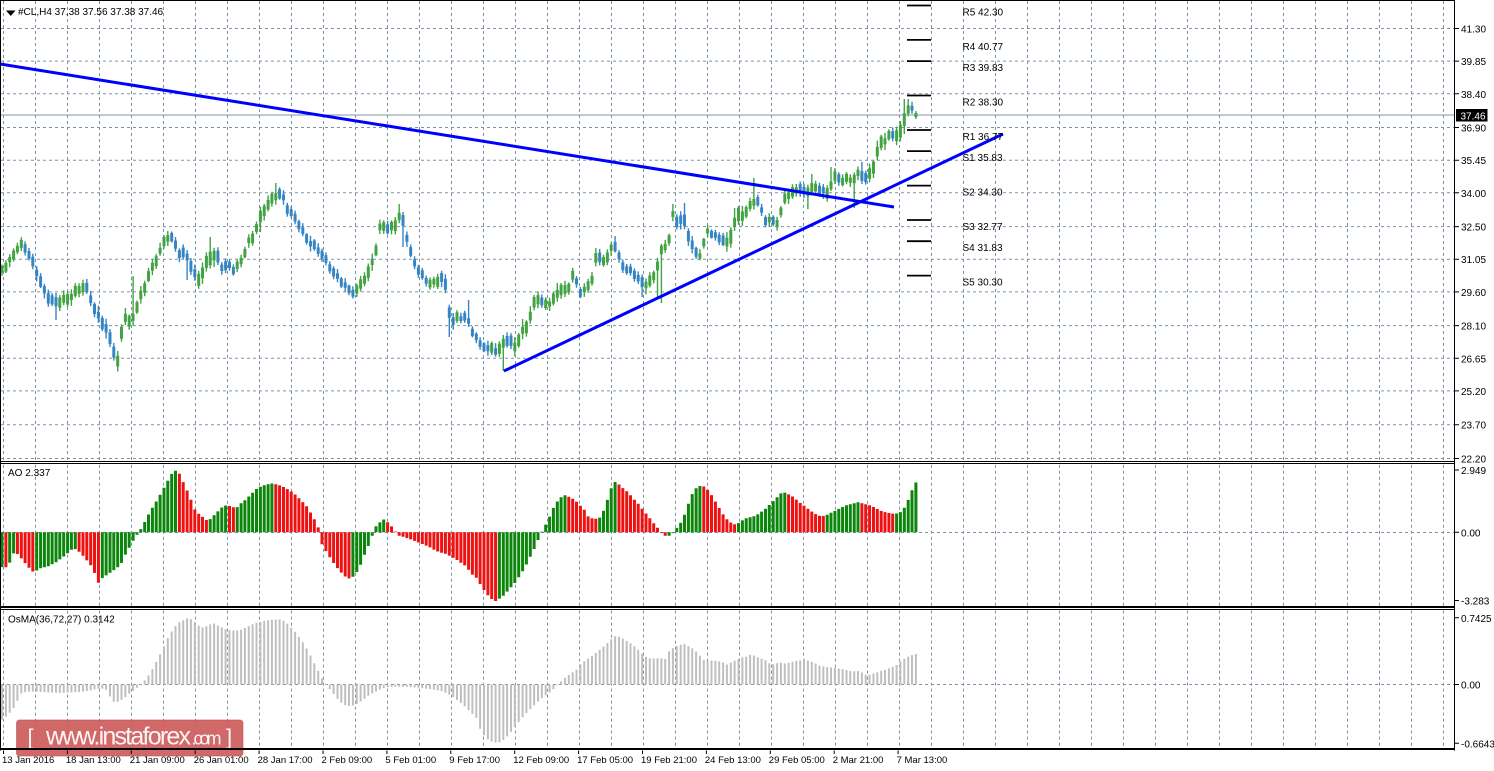 The image size is (1494, 771). What do you see at coordinates (983, 137) in the screenshot?
I see `svg-text: R1 36.77` at bounding box center [983, 137].